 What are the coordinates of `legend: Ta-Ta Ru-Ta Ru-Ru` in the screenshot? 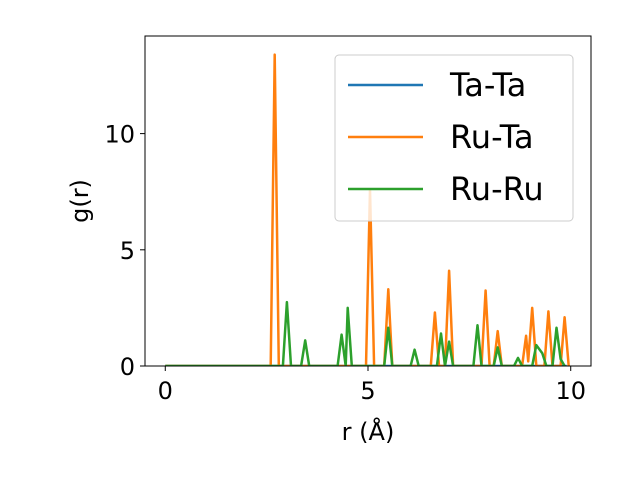 It's located at (454, 138).